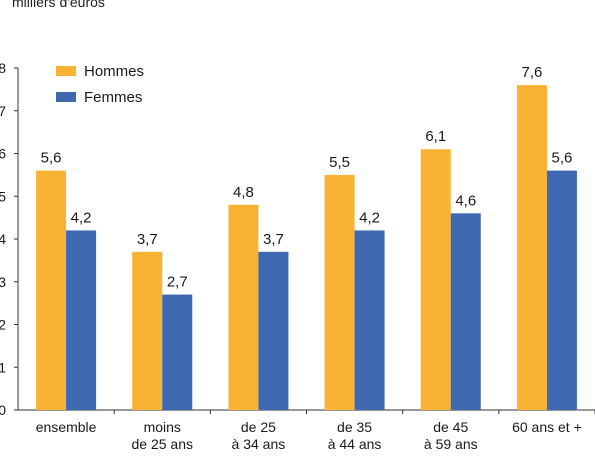  What do you see at coordinates (450, 427) in the screenshot?
I see `x-tick-label: de 45` at bounding box center [450, 427].